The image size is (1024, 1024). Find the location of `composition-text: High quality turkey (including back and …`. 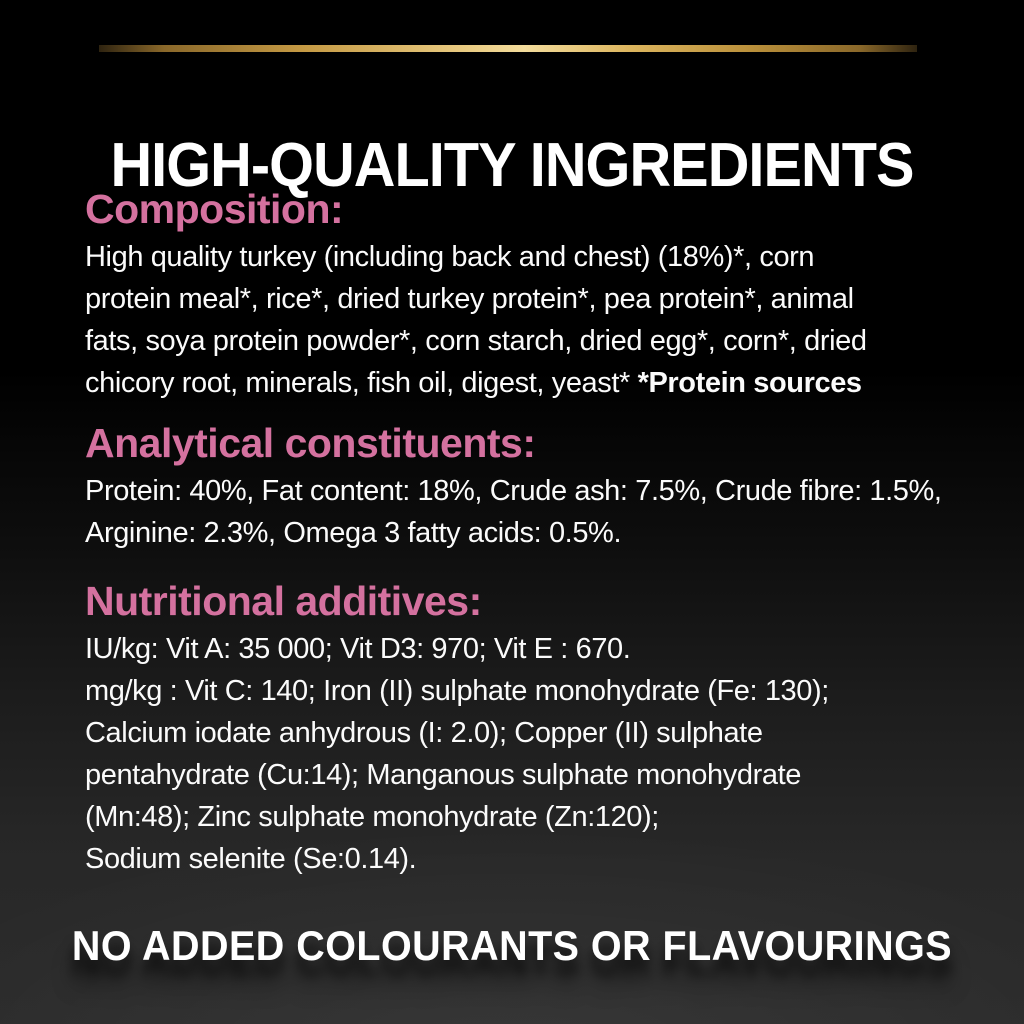

composition-text: High quality turkey (including back and … is located at coordinates (476, 320).